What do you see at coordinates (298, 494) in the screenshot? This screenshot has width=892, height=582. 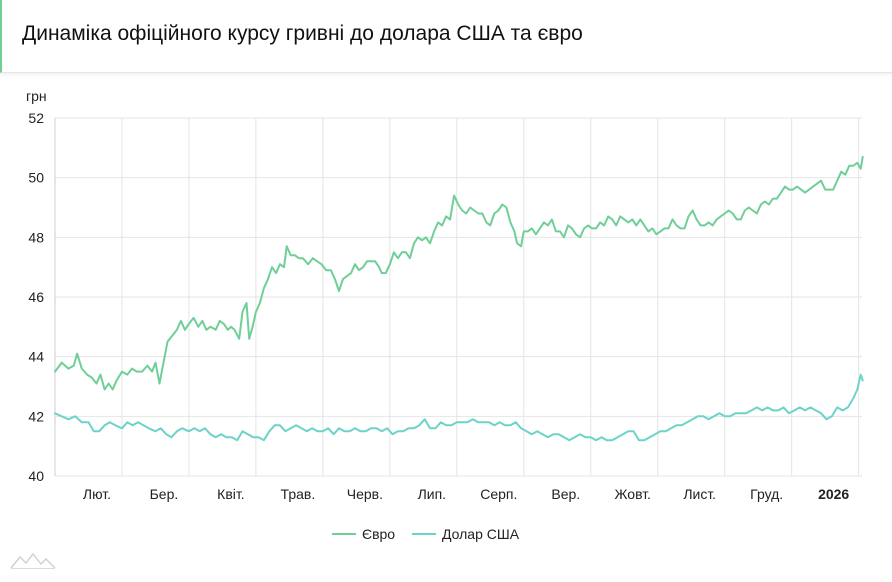 I see `x-tick-label: Трав.` at bounding box center [298, 494].